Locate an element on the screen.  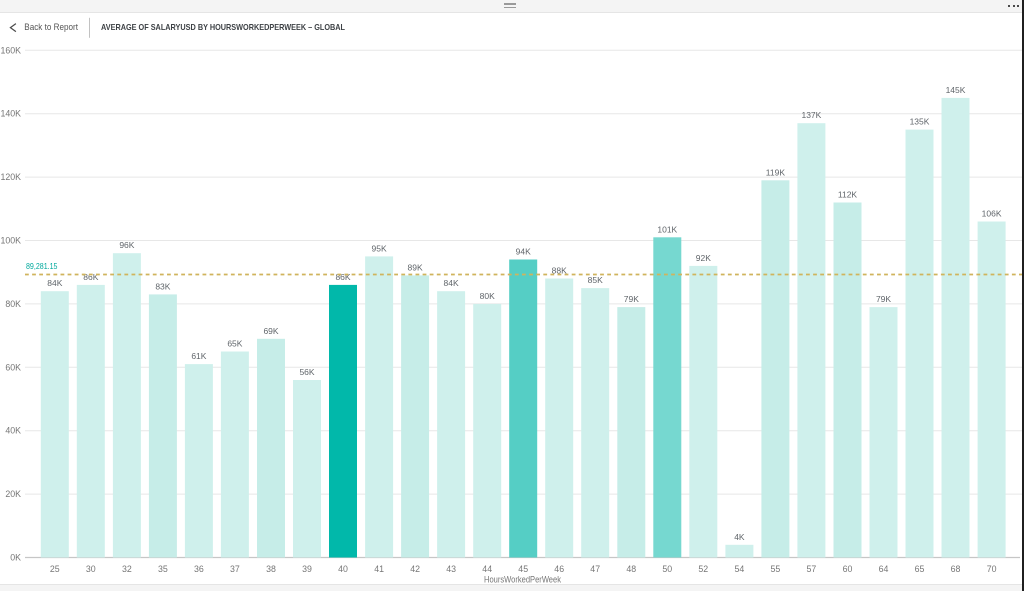
svg-text: HoursWorkedPerWeek is located at coordinates (523, 580).